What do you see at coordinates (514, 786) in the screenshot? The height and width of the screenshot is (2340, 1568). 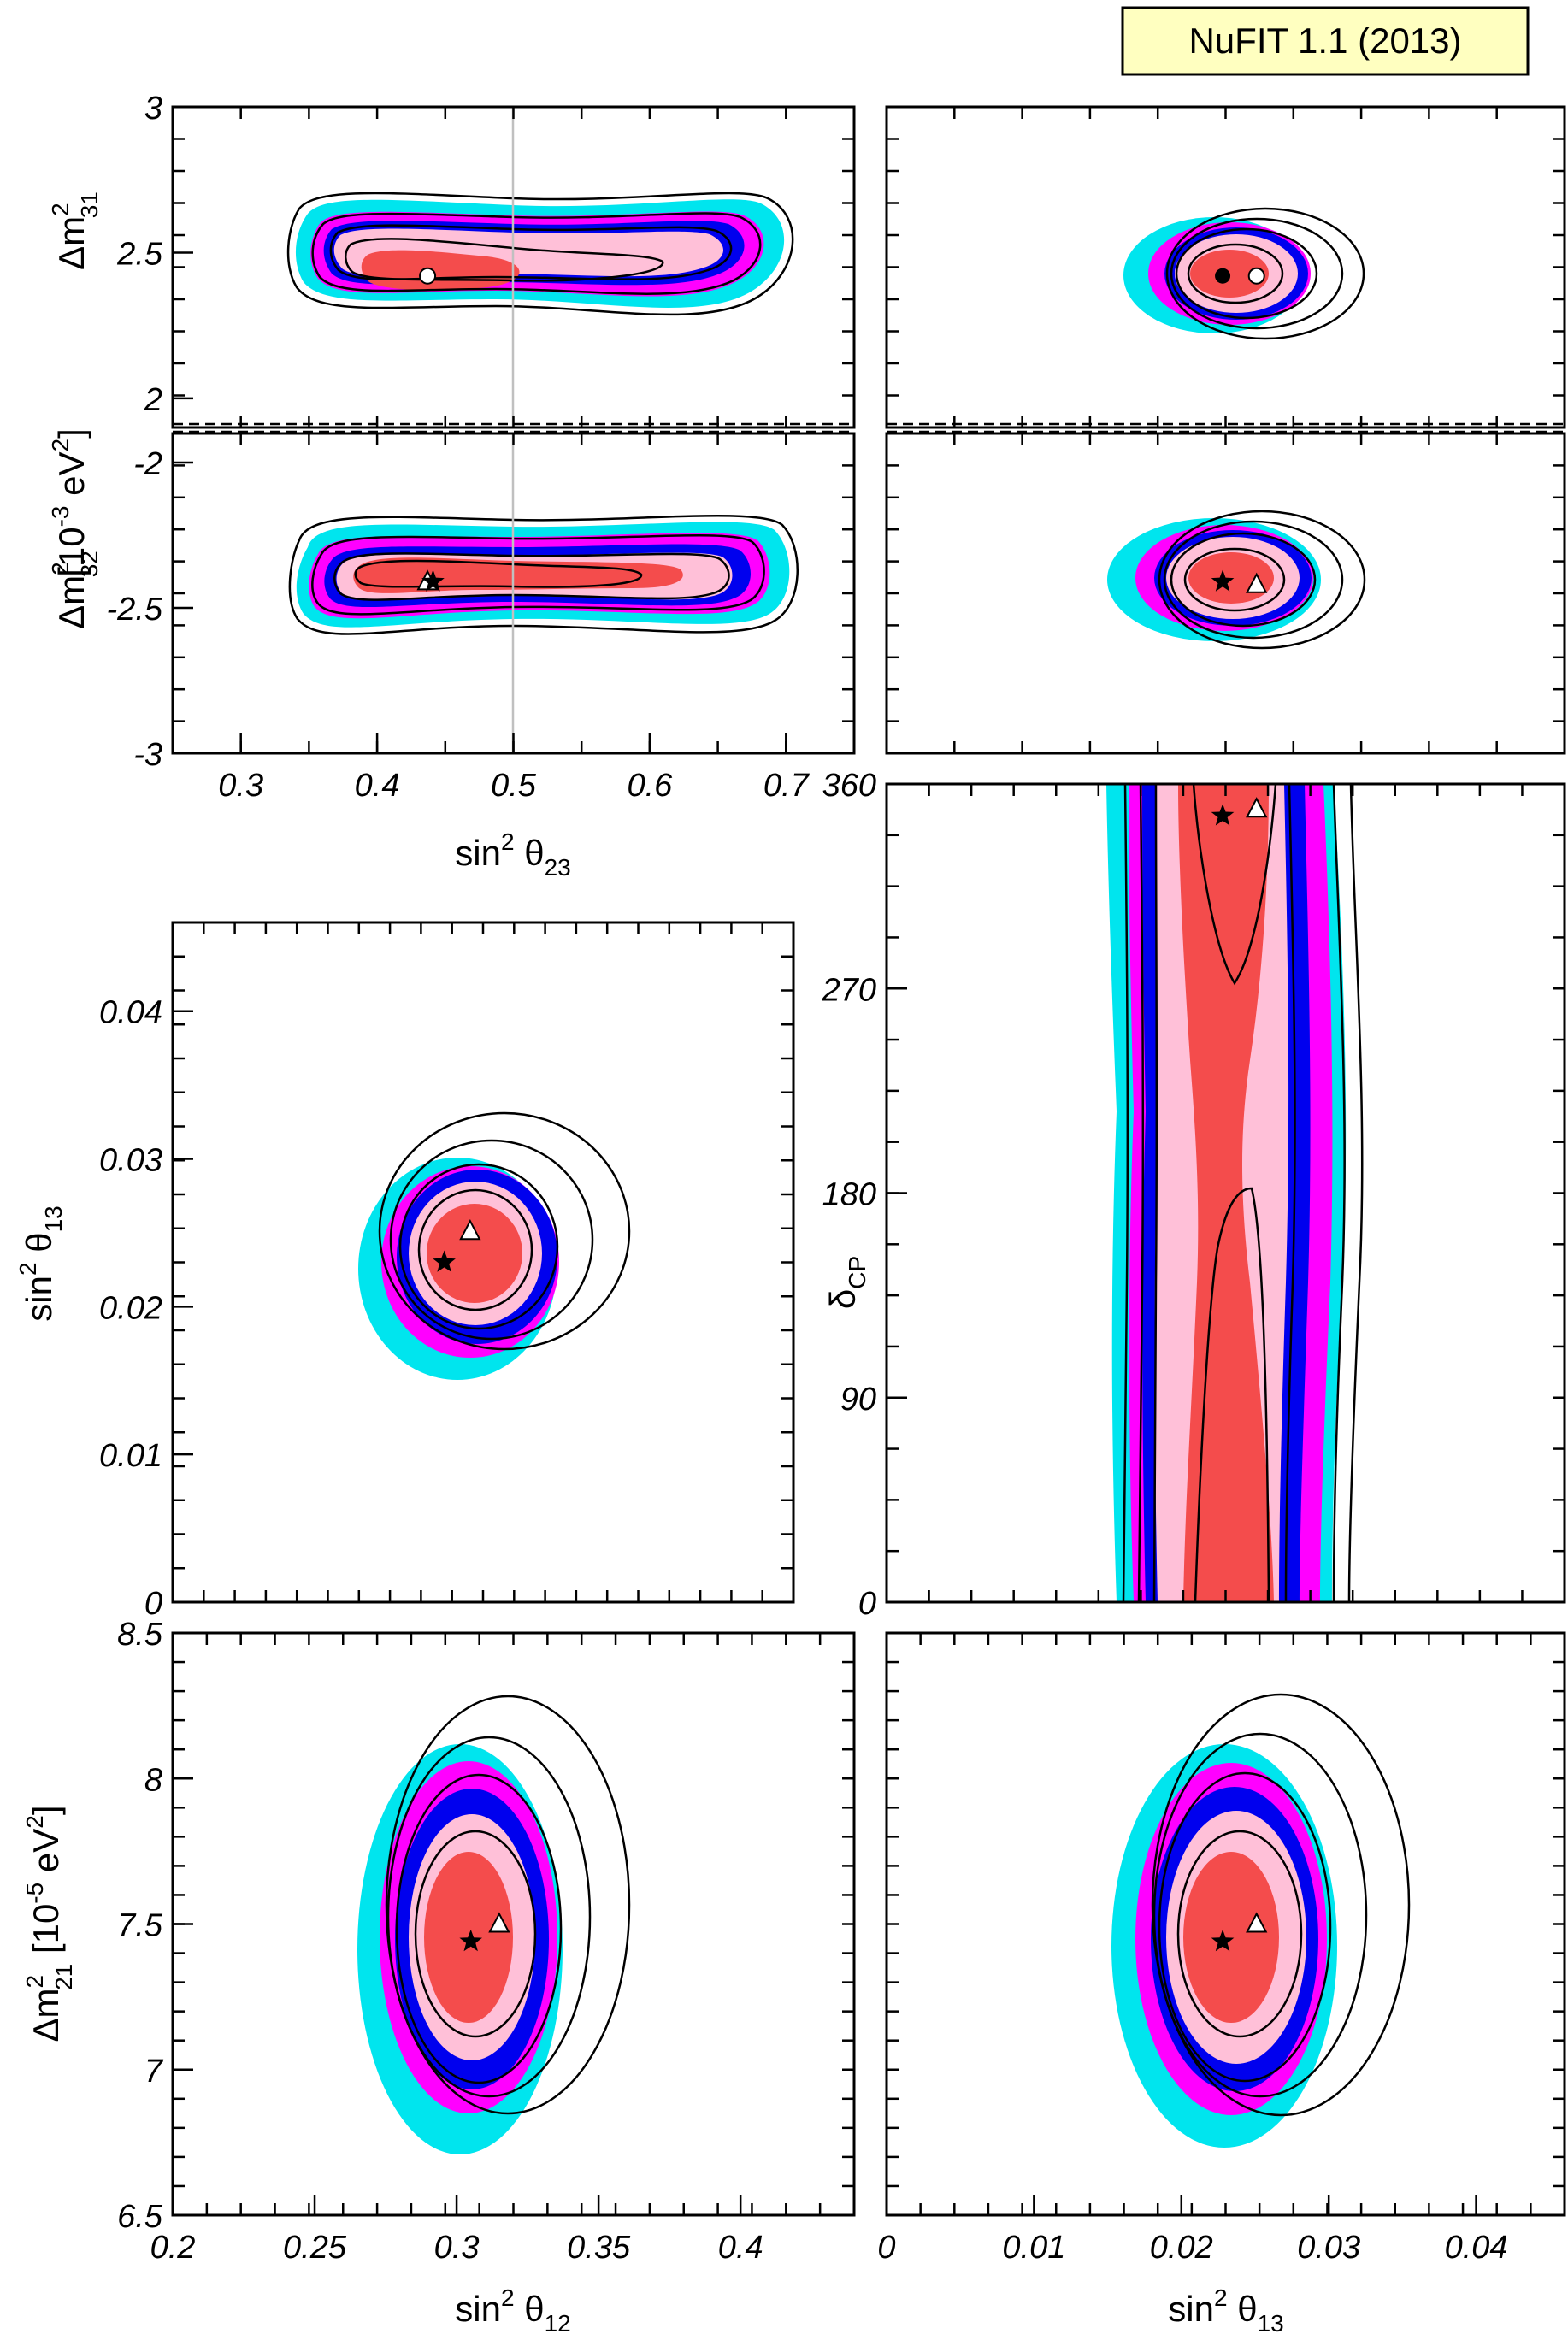 I see `x-tick-label: 0.5` at bounding box center [514, 786].